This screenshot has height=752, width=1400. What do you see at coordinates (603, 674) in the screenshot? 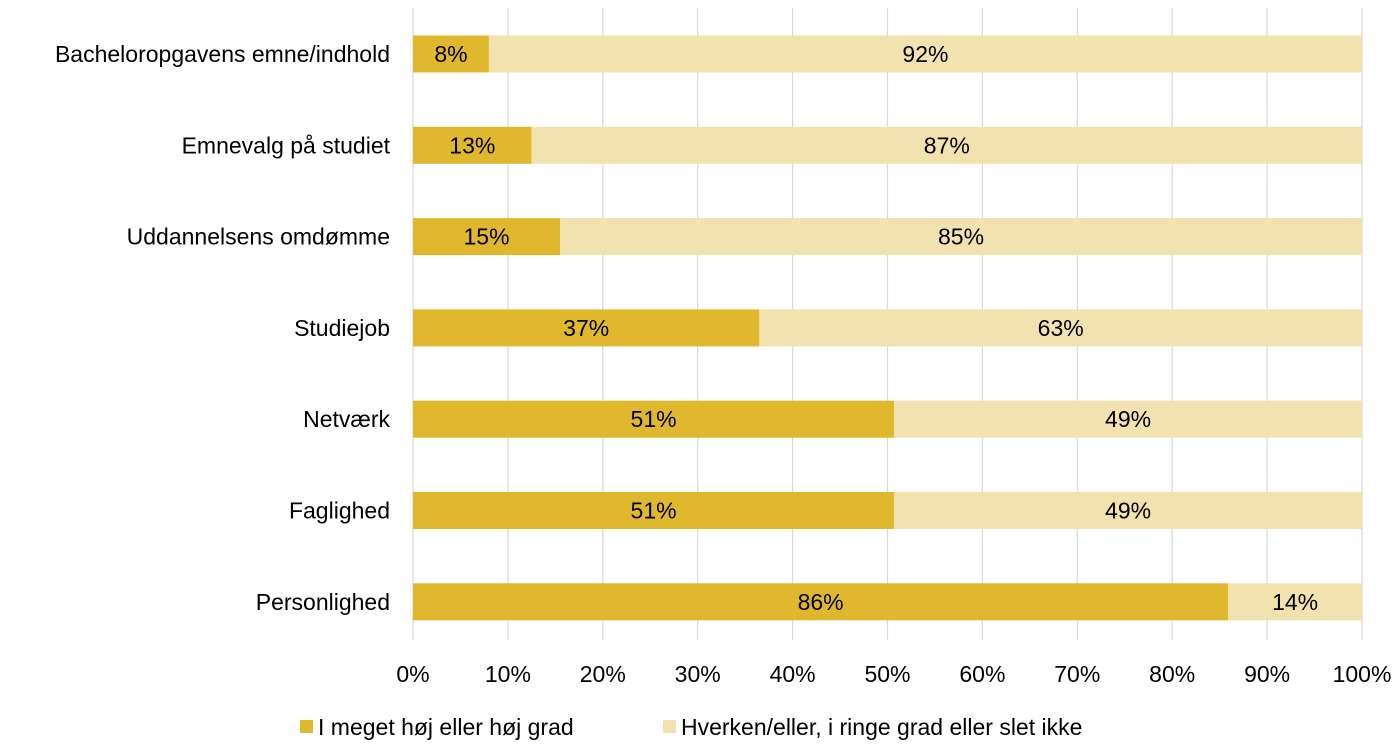
I see `x-tick-label: 20%` at bounding box center [603, 674].